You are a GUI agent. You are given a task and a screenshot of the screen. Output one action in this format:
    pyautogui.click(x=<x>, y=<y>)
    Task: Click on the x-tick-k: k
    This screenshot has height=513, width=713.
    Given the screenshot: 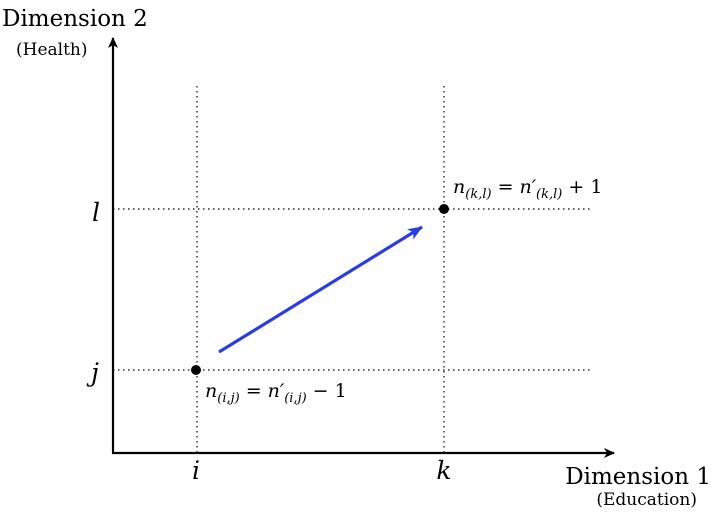 What is the action you would take?
    pyautogui.click(x=443, y=470)
    